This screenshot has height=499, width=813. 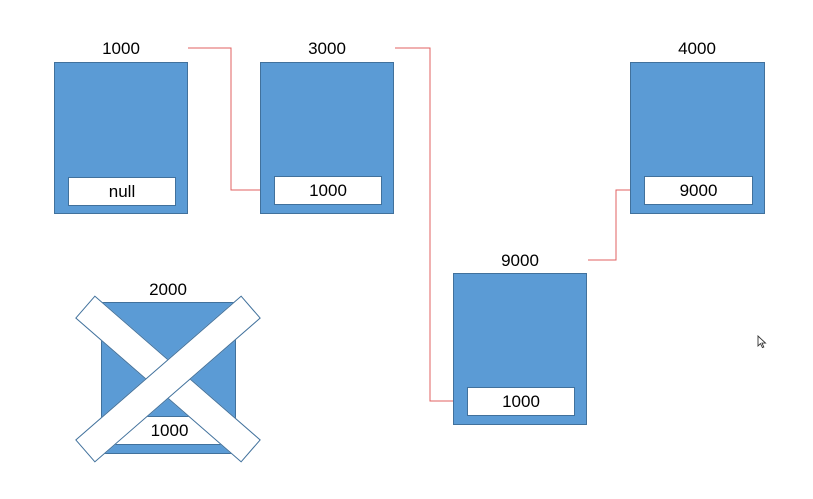 What do you see at coordinates (122, 191) in the screenshot?
I see `node-next-field: null` at bounding box center [122, 191].